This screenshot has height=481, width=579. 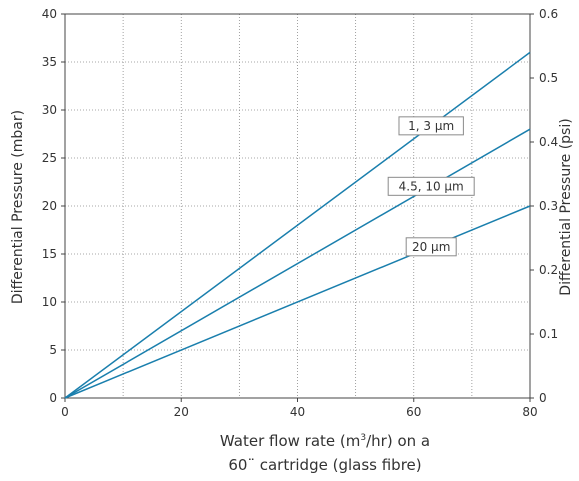 I want to click on bottom-axis: 0 20 40 60 80, so click(x=299, y=408).